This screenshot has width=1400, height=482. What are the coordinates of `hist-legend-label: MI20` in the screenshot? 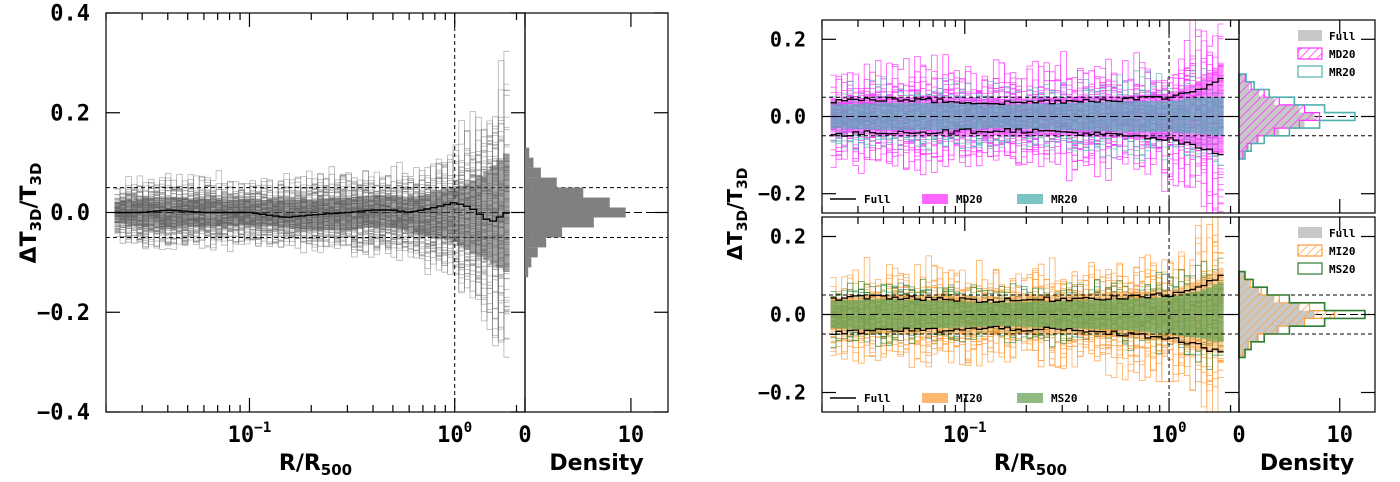 It's located at (1342, 251).